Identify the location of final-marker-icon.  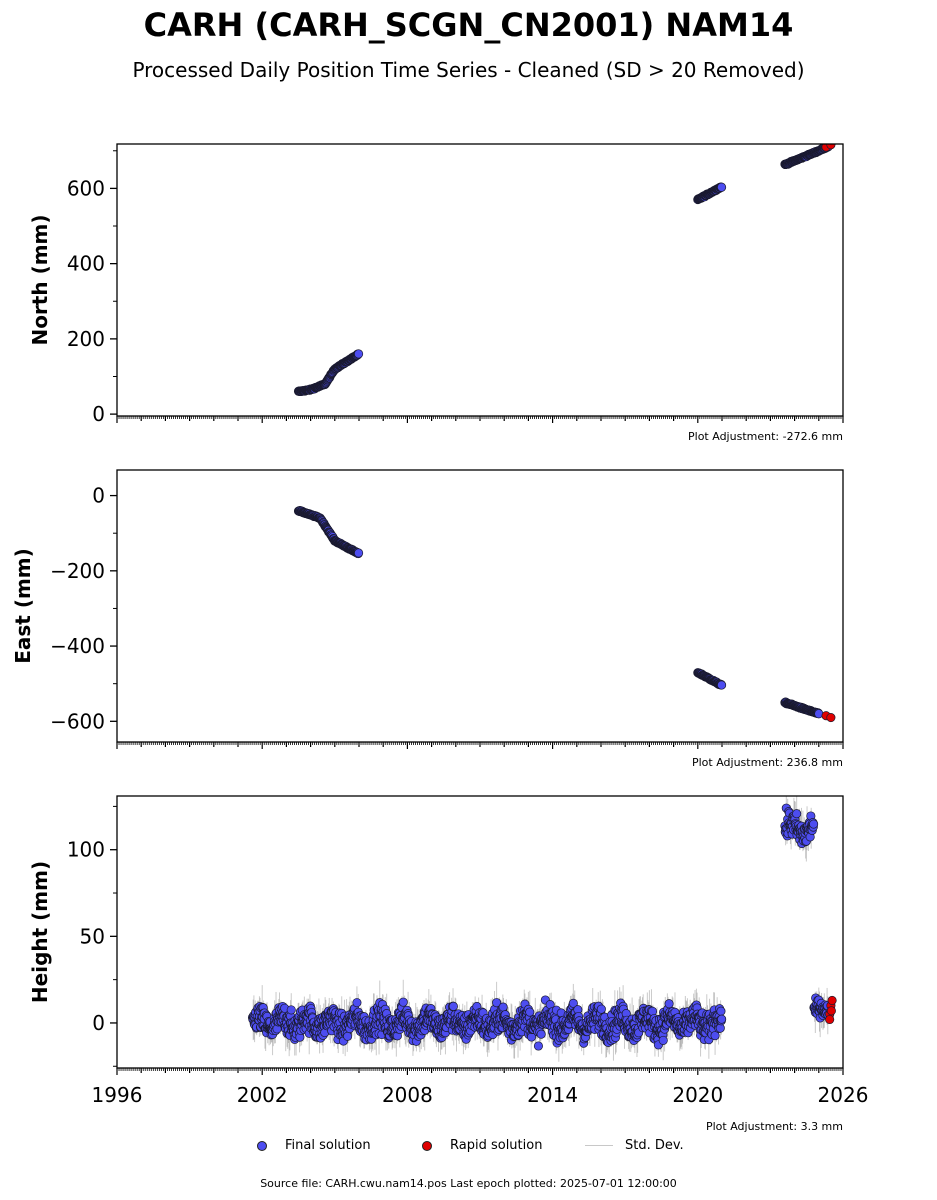
(262, 1145).